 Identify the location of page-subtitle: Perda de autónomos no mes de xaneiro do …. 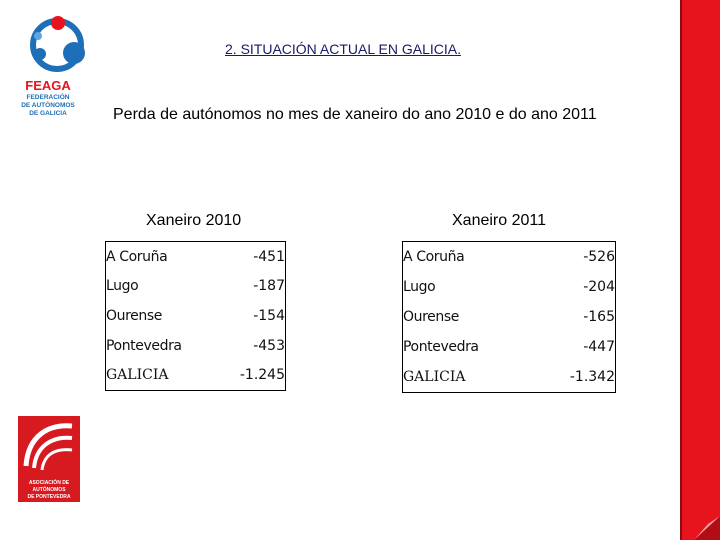
(355, 114).